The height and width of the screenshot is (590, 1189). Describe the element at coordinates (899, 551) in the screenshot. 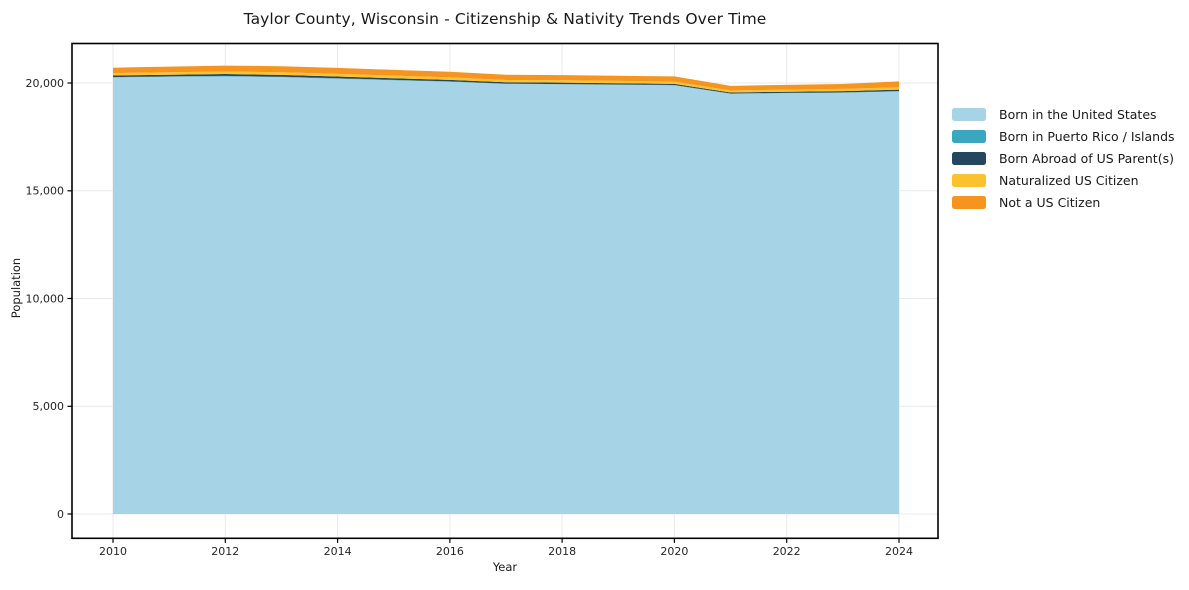

I see `x-tick-label: 2024` at that location.